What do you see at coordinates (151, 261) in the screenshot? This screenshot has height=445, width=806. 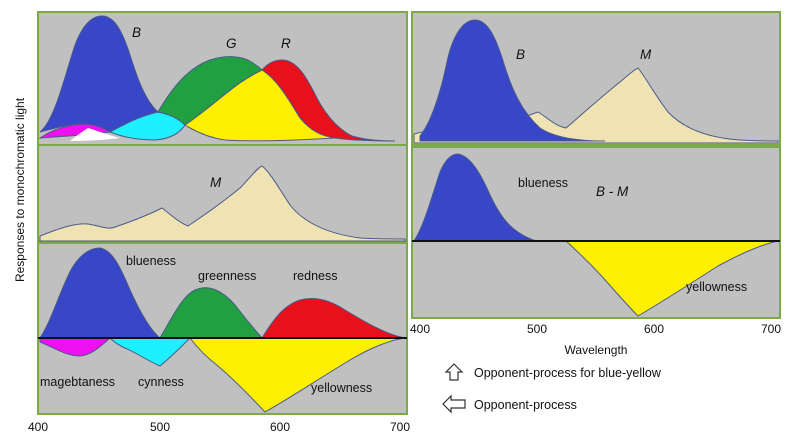 I see `label-blueness-left: blueness` at bounding box center [151, 261].